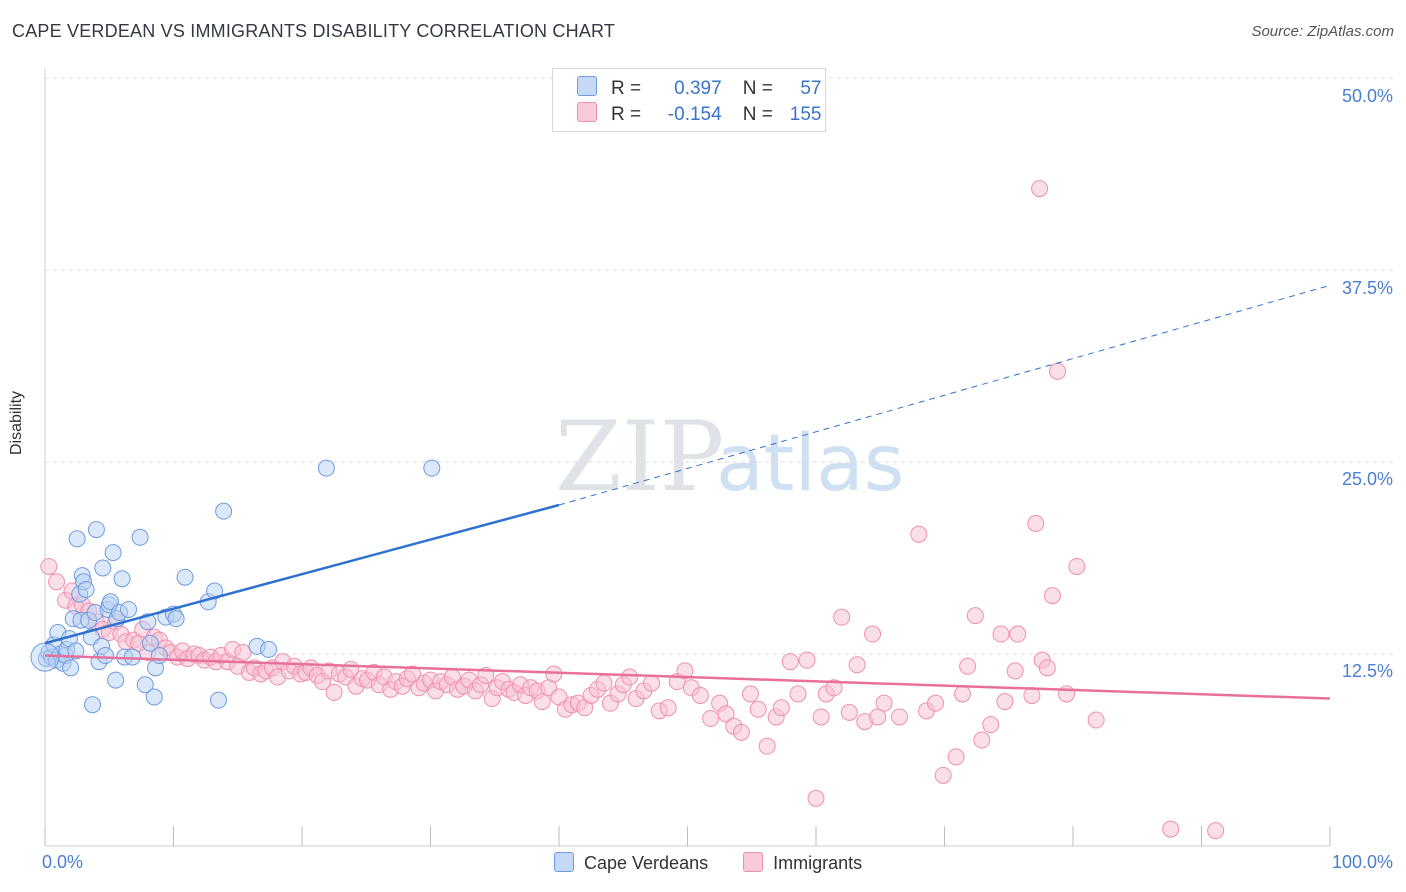 The image size is (1406, 892). Describe the element at coordinates (639, 457) in the screenshot. I see `watermark-zip: ZIP` at that location.